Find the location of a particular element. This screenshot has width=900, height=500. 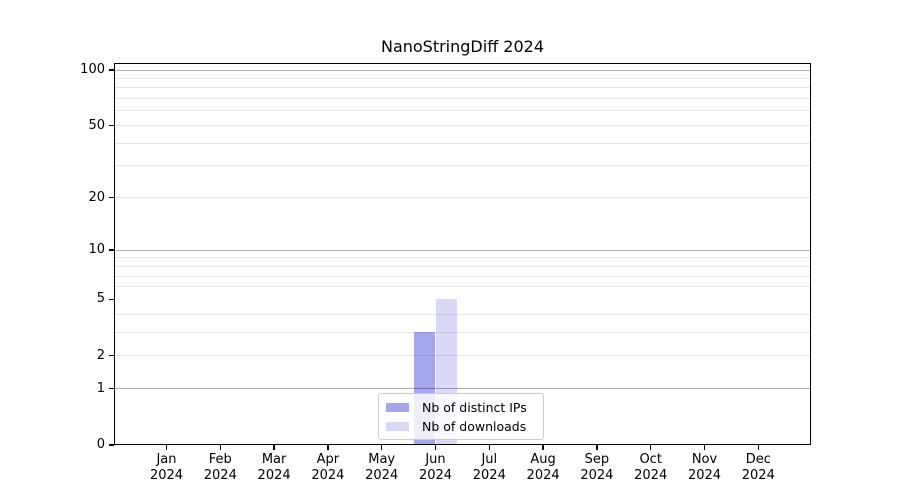

x-tick-label-feb: Feb 2024 is located at coordinates (220, 467).